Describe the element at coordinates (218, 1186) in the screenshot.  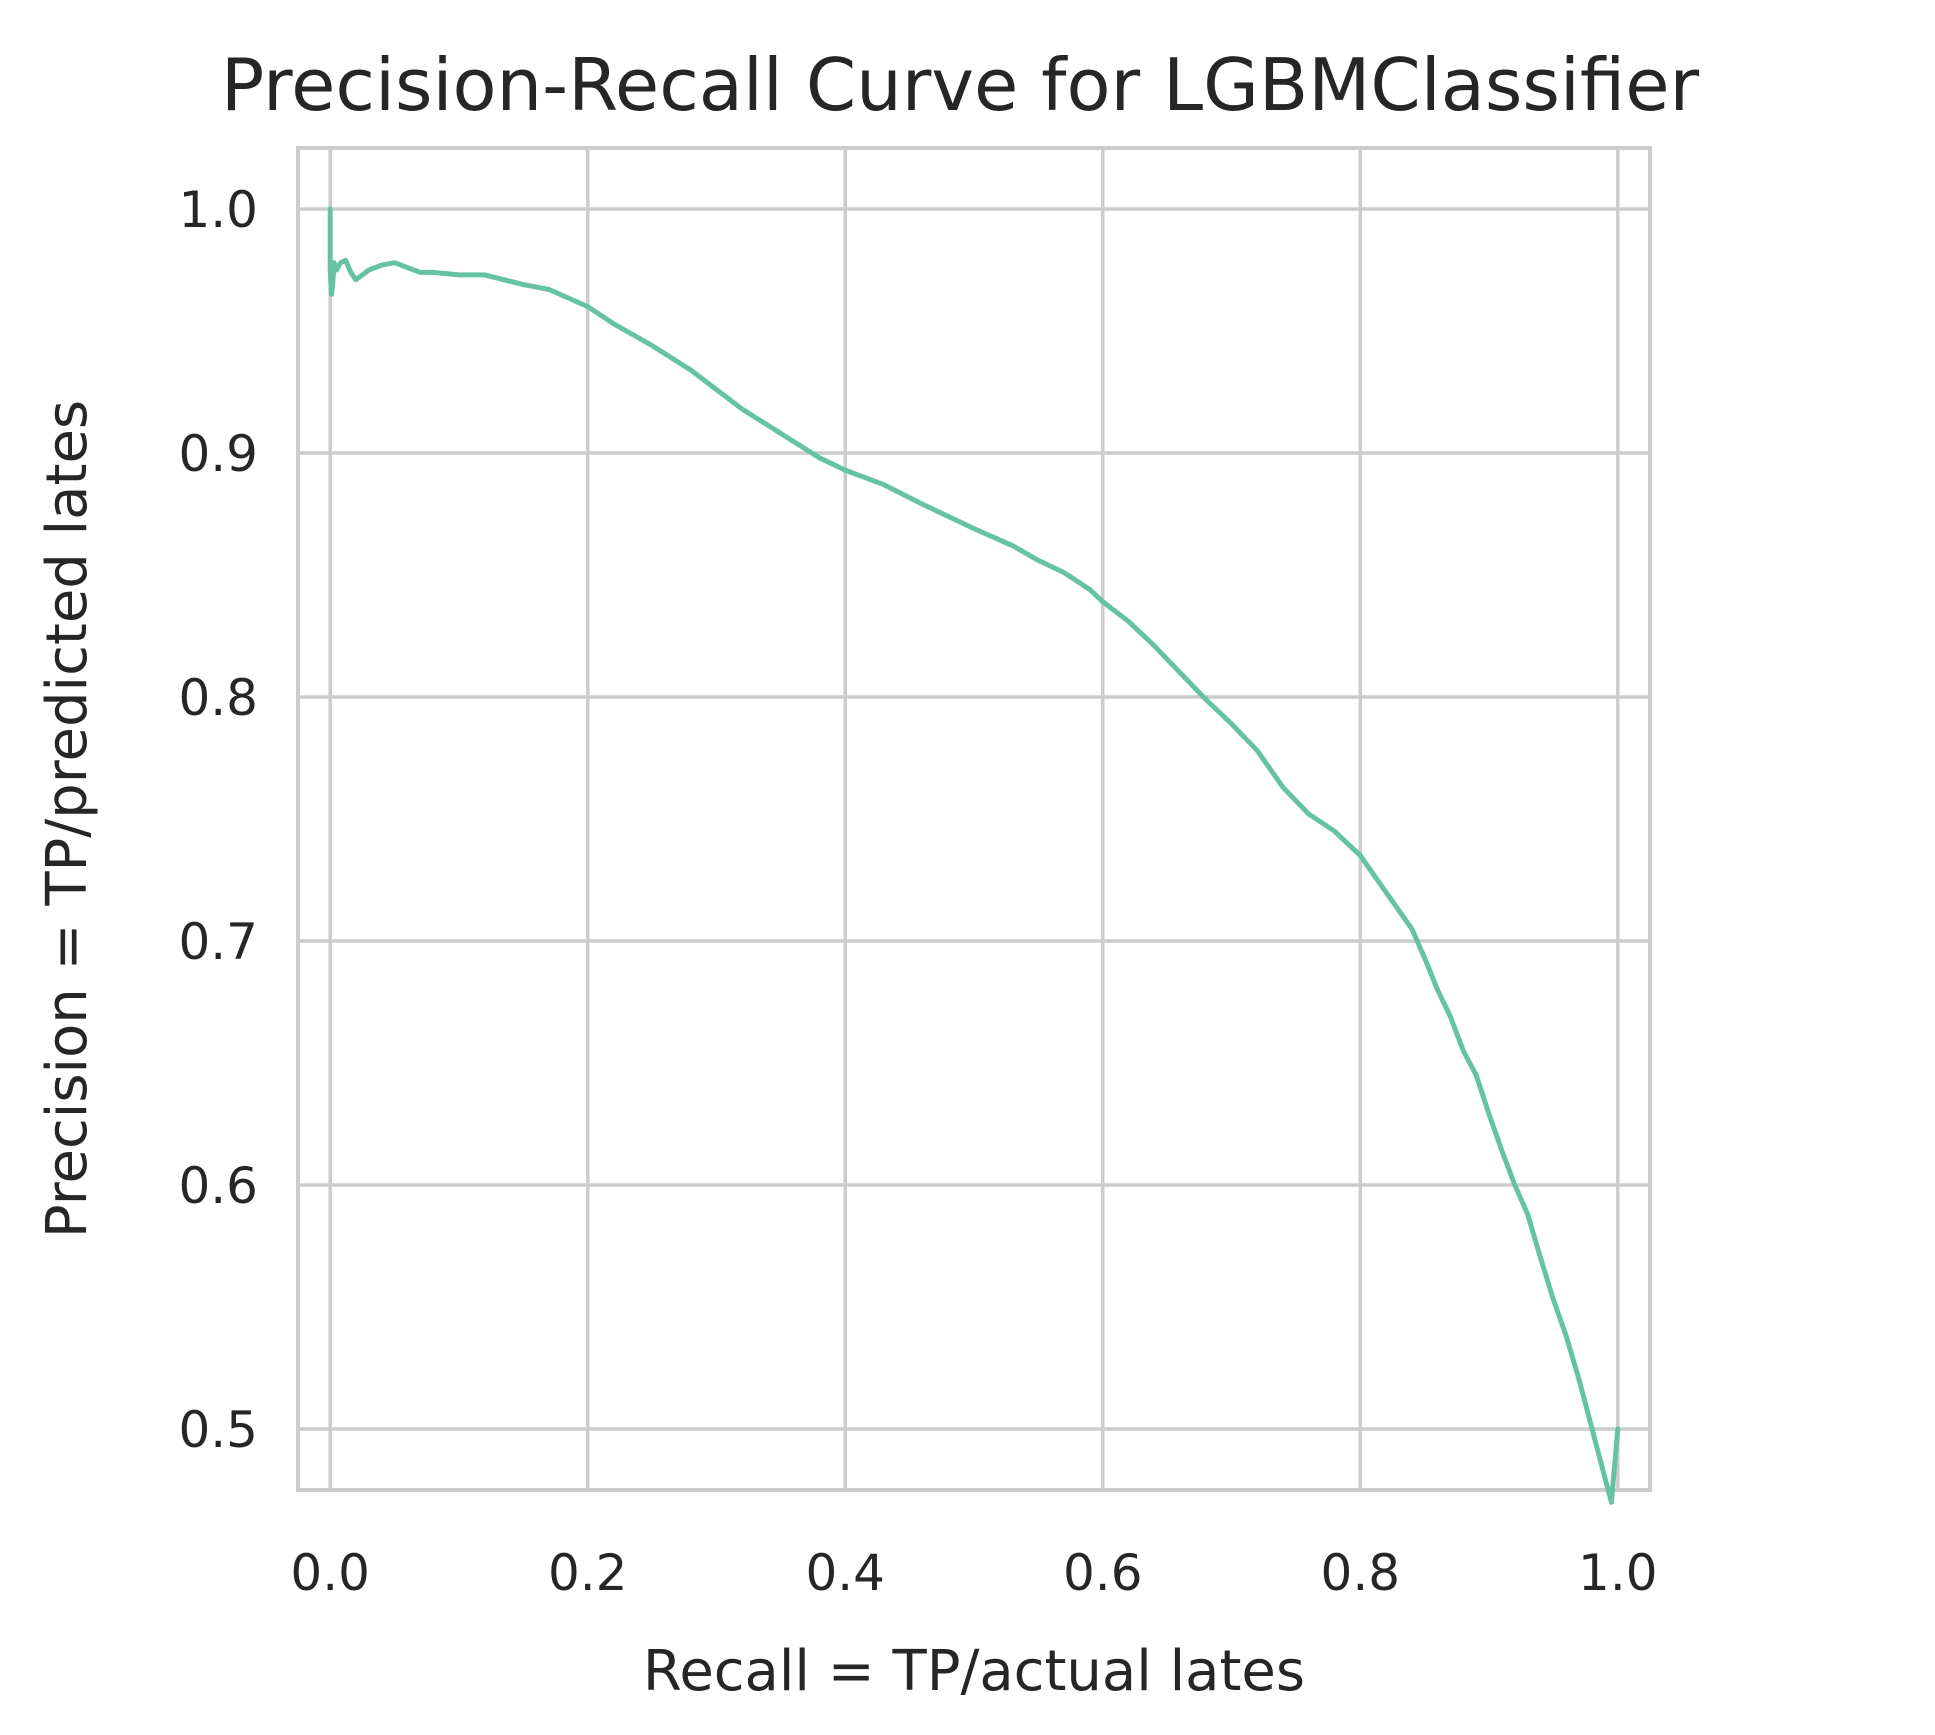
I see `y-tick-label: 0.6` at that location.